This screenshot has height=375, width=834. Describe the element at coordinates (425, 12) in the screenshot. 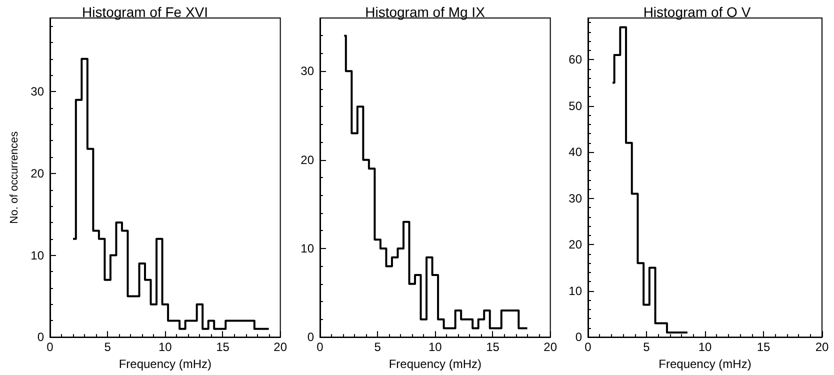

I see `chart-title: Histogram of Mg IX` at that location.